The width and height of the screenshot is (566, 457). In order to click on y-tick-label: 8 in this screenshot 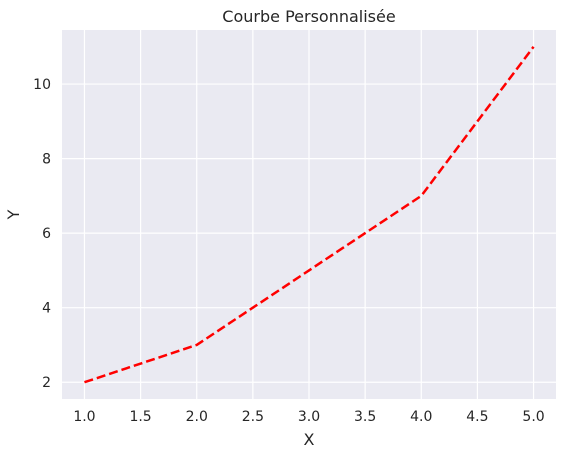, I will do `click(46, 160)`.